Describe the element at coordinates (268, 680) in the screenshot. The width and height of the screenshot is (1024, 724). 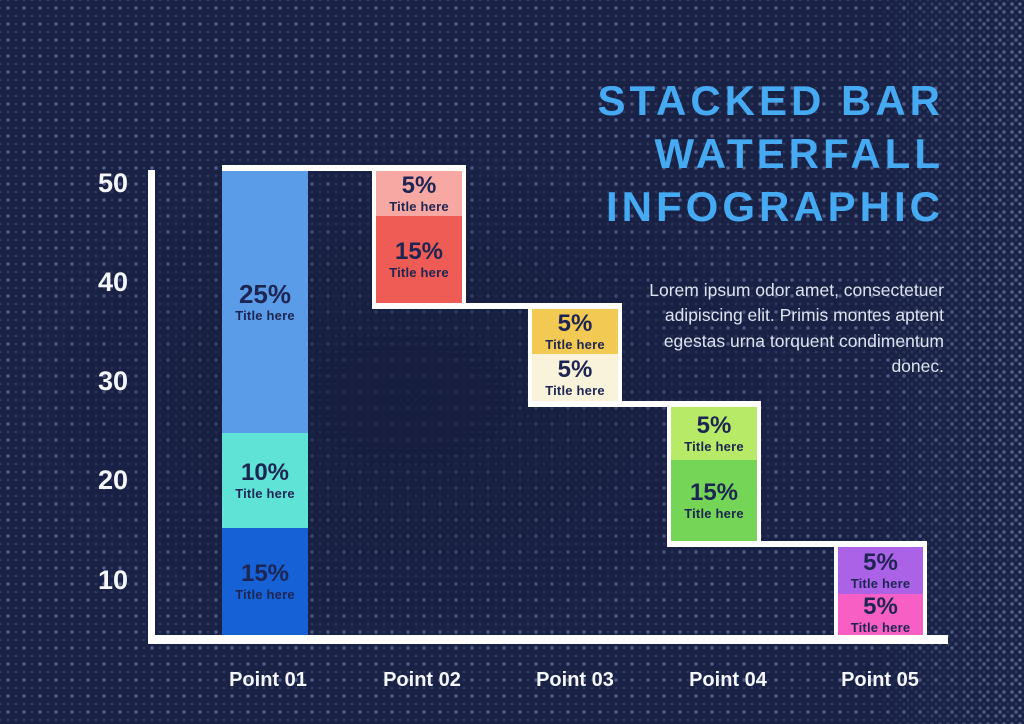
I see `x-axis-label-1: Point 01` at that location.